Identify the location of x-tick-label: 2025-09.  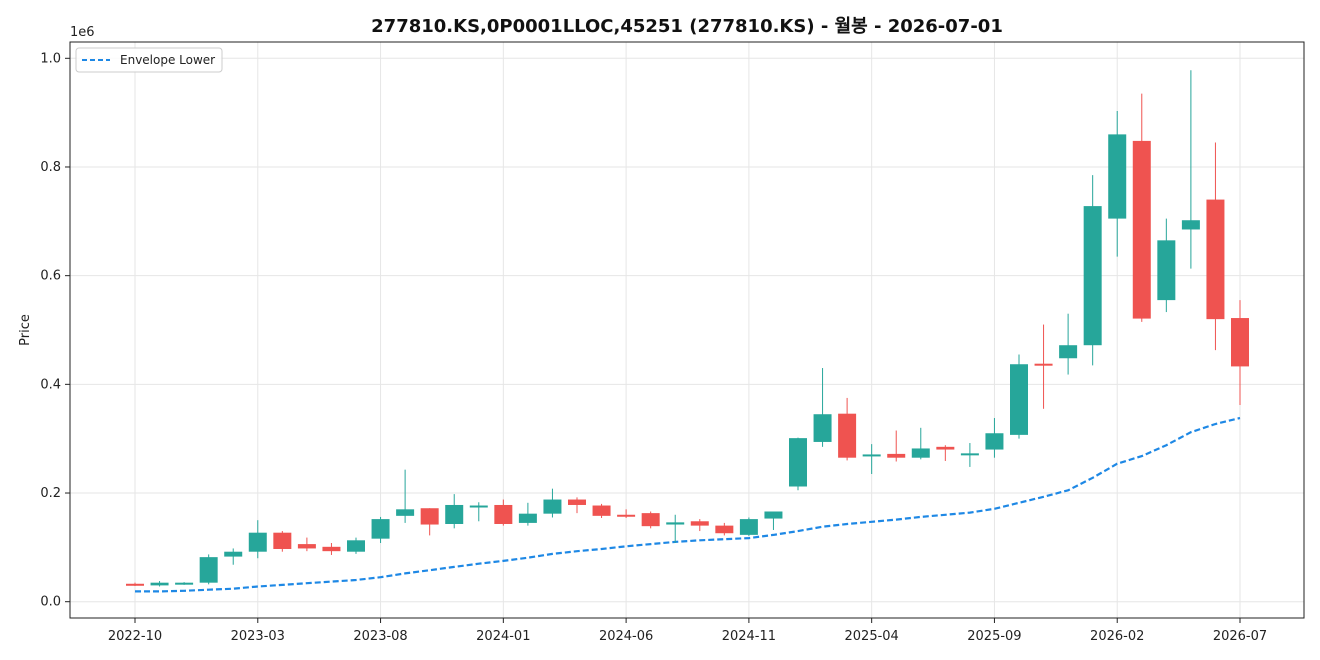
(994, 636).